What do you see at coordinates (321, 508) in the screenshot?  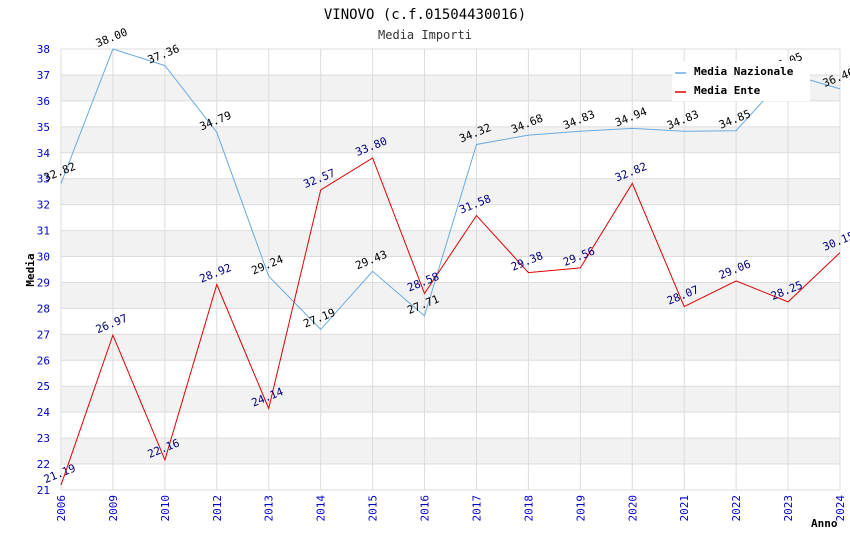 I see `x-tick-label: 2014` at bounding box center [321, 508].